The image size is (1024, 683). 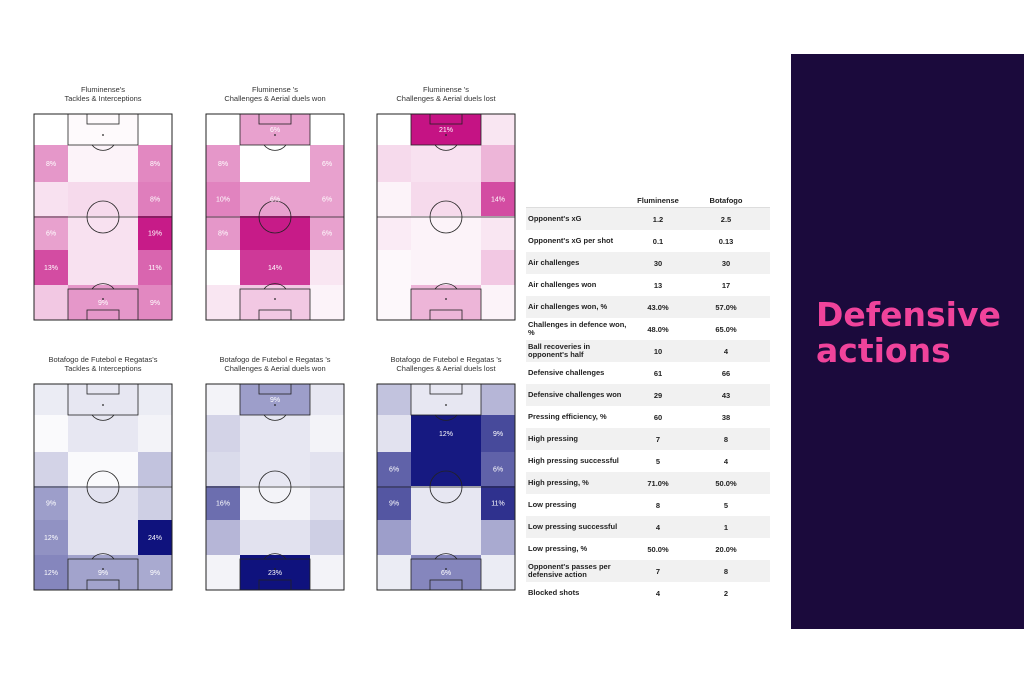 I want to click on stat-value-team-b: 50.0%, so click(x=726, y=483).